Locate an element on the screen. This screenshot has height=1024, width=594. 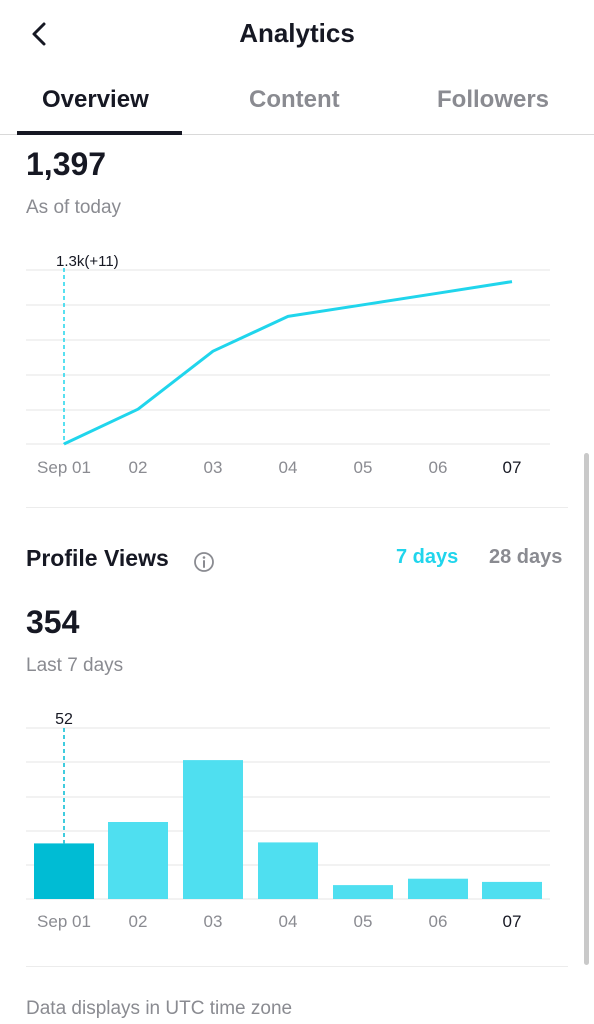
tooltip-label: 52 is located at coordinates (64, 719).